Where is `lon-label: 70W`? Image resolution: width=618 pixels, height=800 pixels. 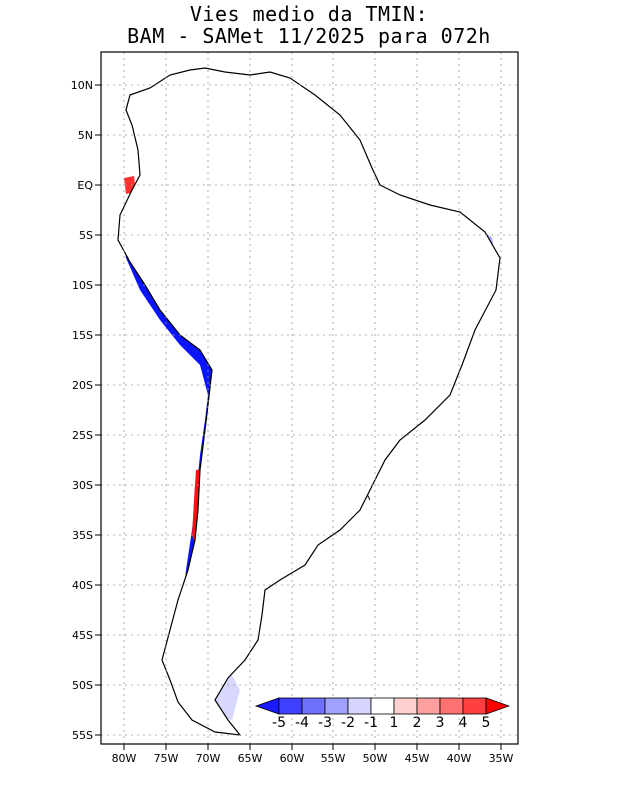 lon-label: 70W is located at coordinates (208, 758).